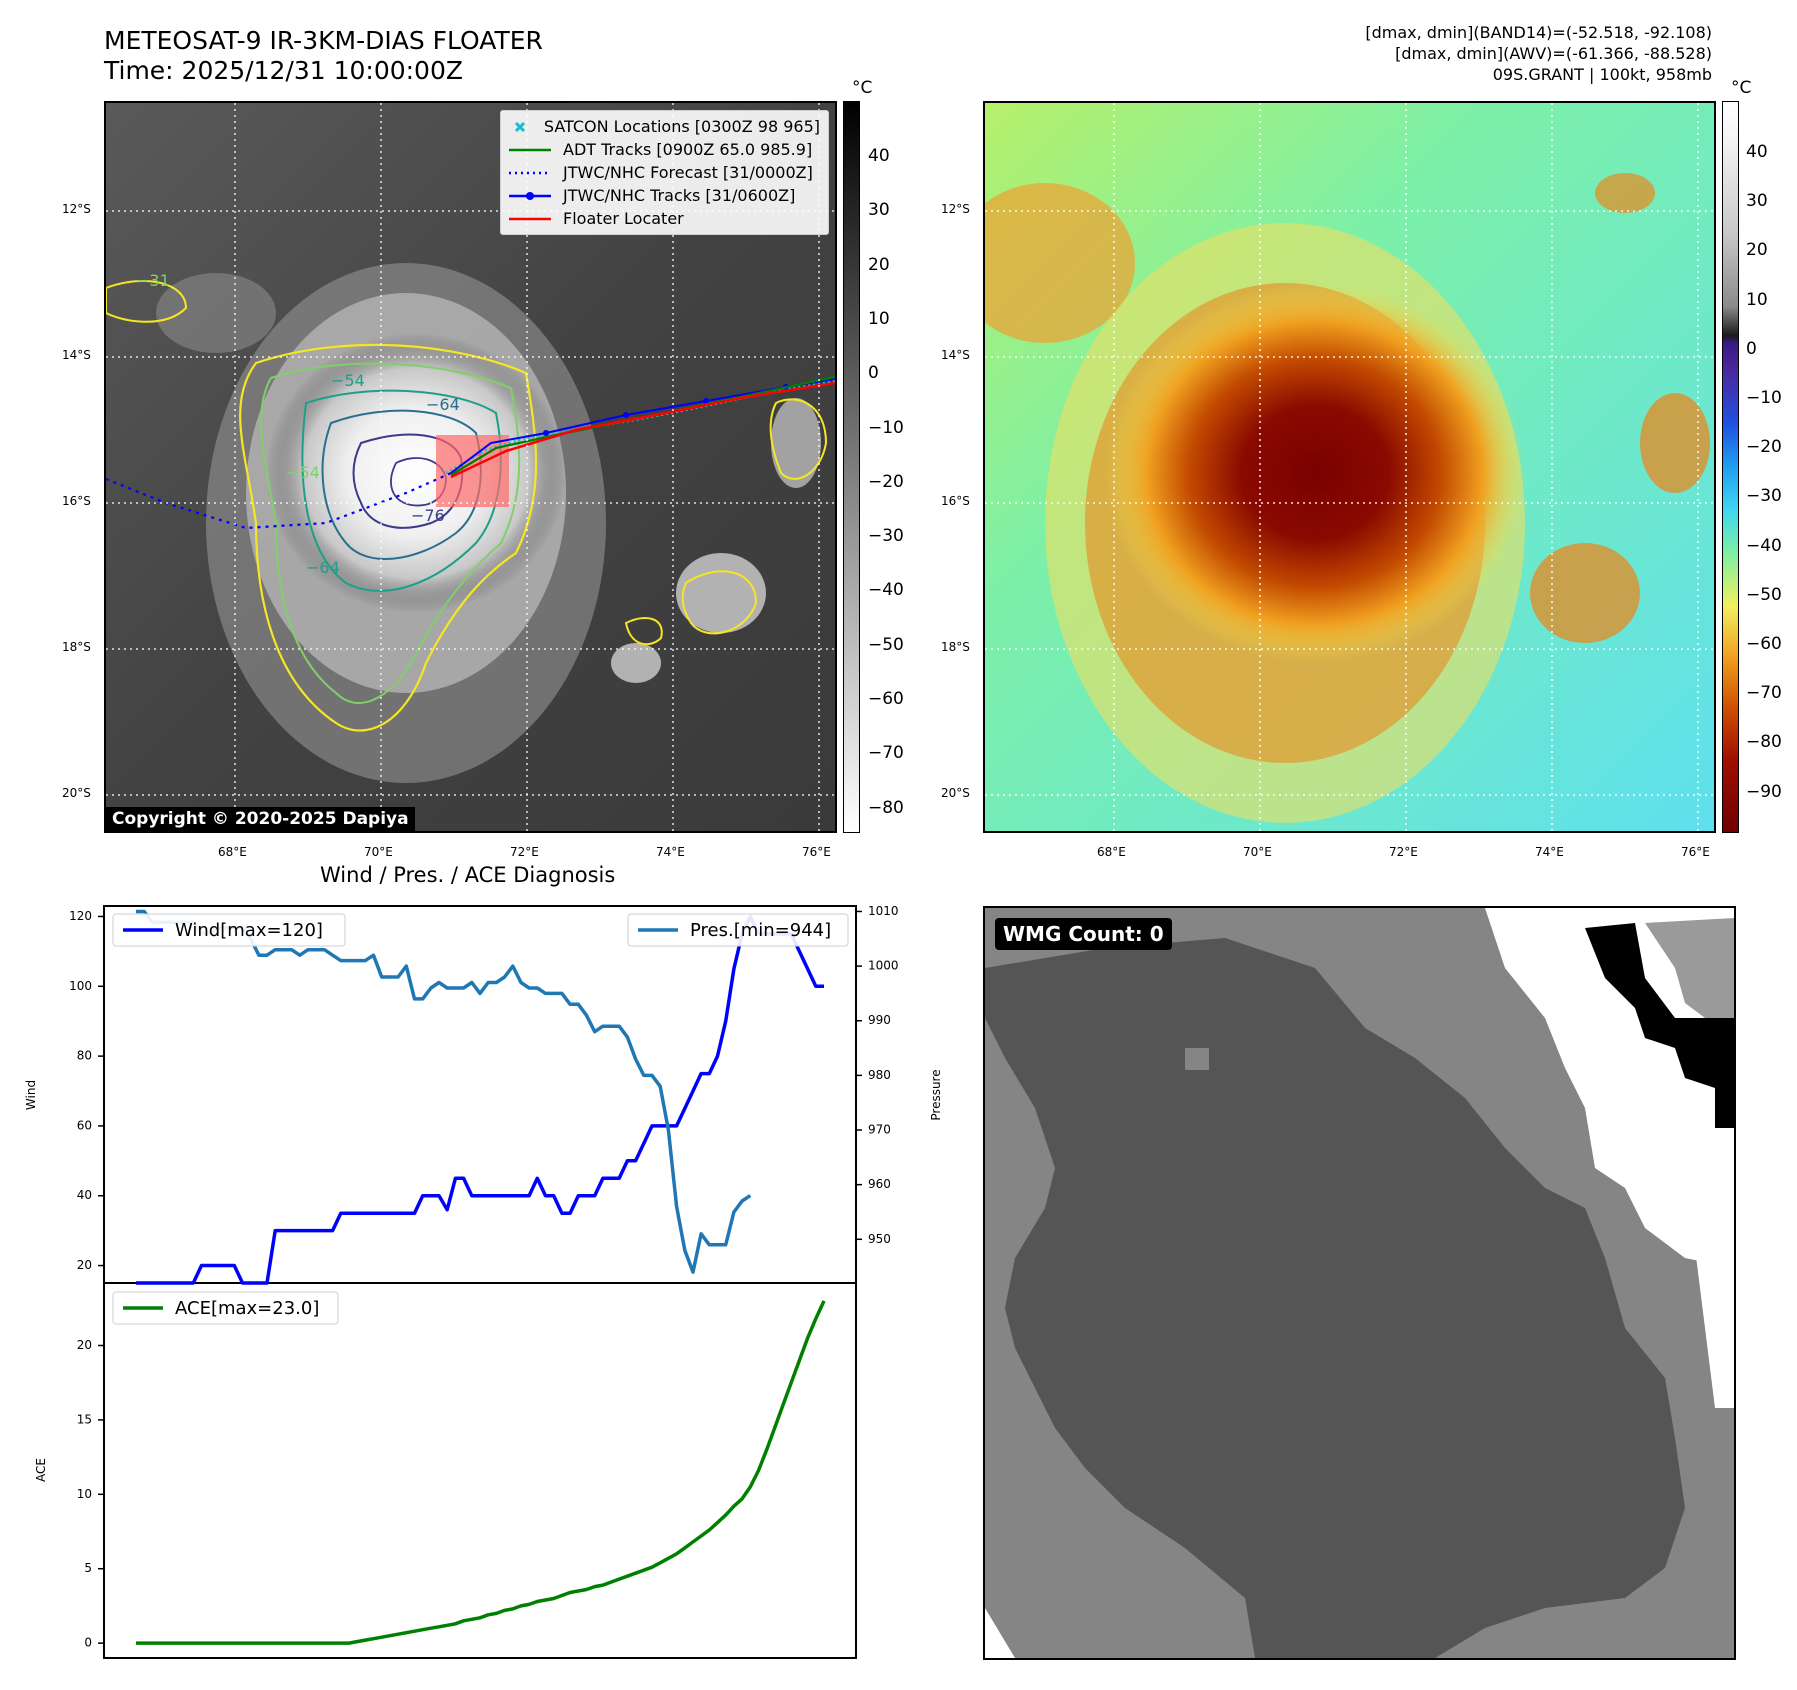  Describe the element at coordinates (883, 911) in the screenshot. I see `pressure-tick-label: 1010` at that location.